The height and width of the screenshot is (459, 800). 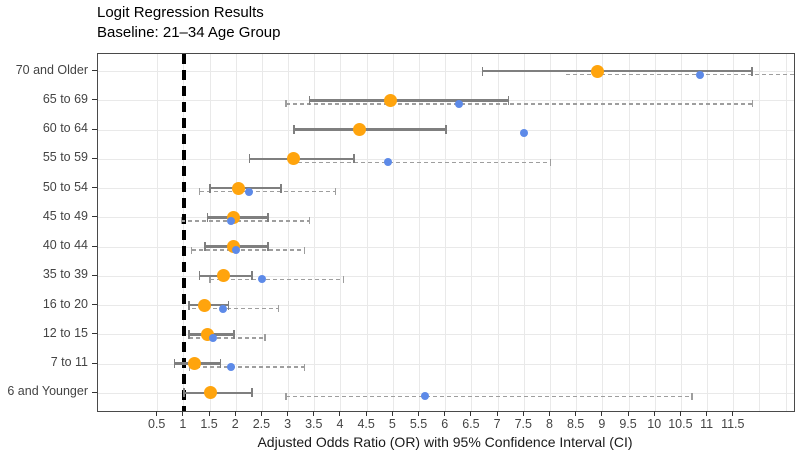 I want to click on x-axis-tick-label: 10.5, so click(x=680, y=424).